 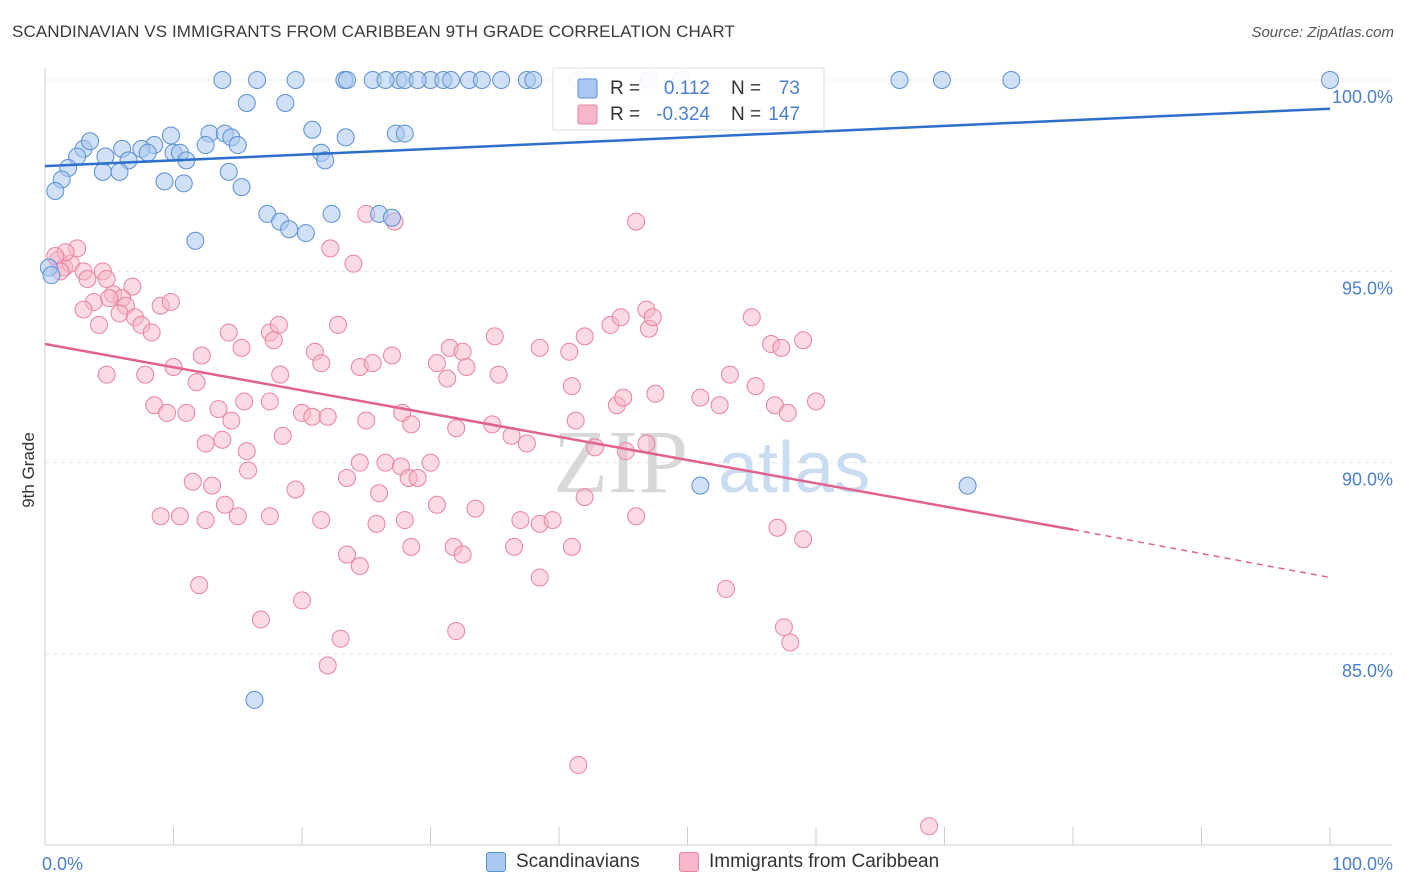 What do you see at coordinates (1367, 288) in the screenshot?
I see `y-tick-label-2: 95.0%` at bounding box center [1367, 288].